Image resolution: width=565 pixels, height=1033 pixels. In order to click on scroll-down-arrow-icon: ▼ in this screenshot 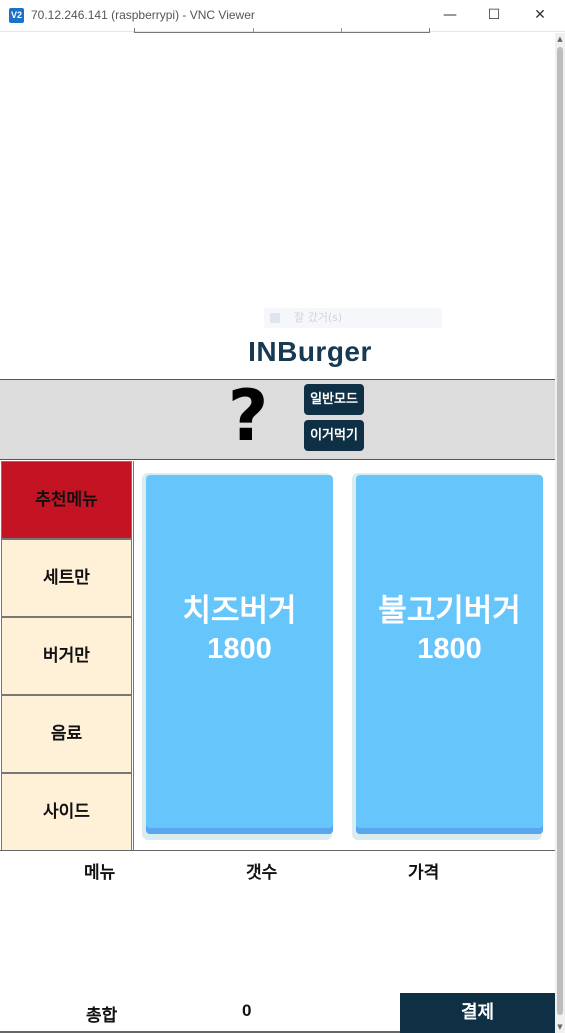, I will do `click(560, 1027)`.